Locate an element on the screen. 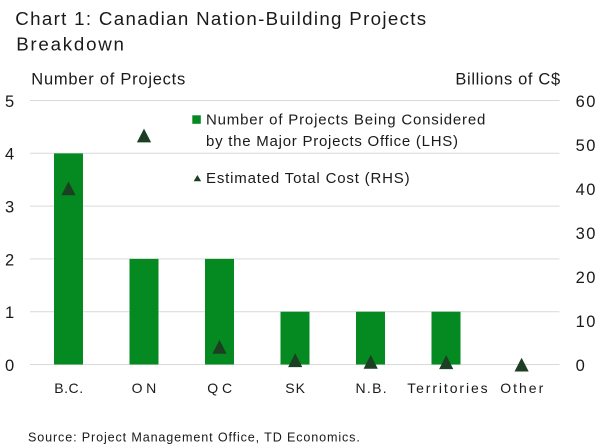 The height and width of the screenshot is (448, 600). svg-text: 3 is located at coordinates (9, 208).